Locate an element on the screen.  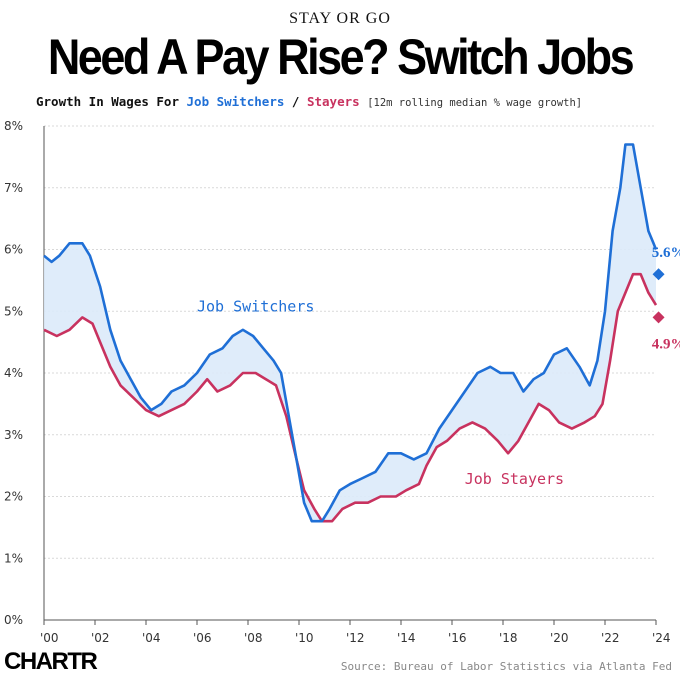
y-tick-label: 5% is located at coordinates (13, 311).